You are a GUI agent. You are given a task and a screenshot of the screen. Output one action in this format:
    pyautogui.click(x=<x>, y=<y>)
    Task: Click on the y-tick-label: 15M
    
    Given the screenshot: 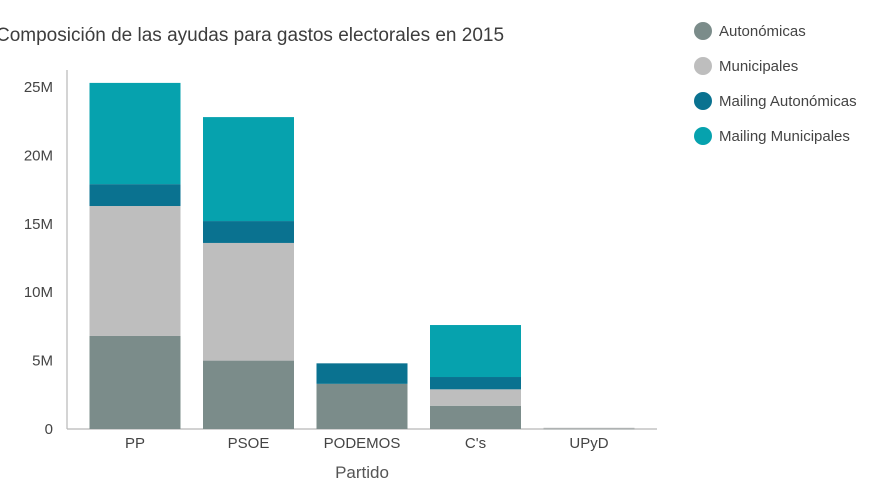 What is the action you would take?
    pyautogui.click(x=38, y=224)
    